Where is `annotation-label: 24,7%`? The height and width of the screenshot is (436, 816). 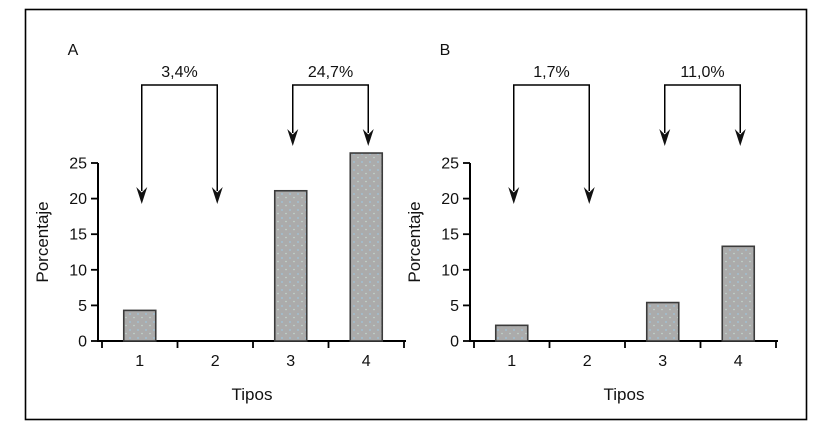
annotation-label: 24,7% is located at coordinates (330, 72).